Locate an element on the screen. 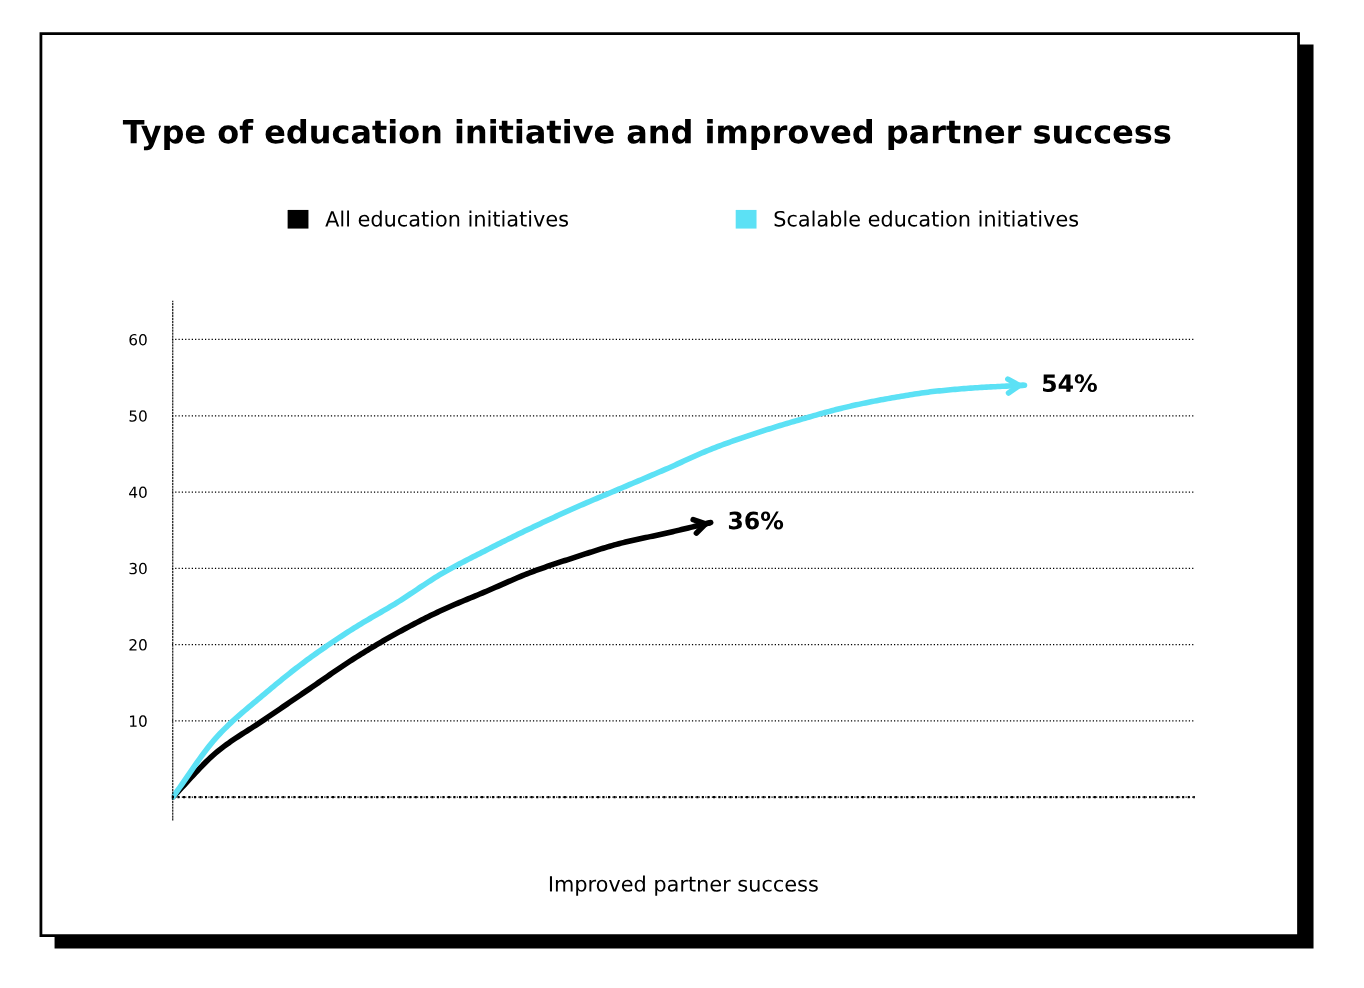 The height and width of the screenshot is (988, 1364). chart-title: Type of education initiative and improved partner success is located at coordinates (646, 134).